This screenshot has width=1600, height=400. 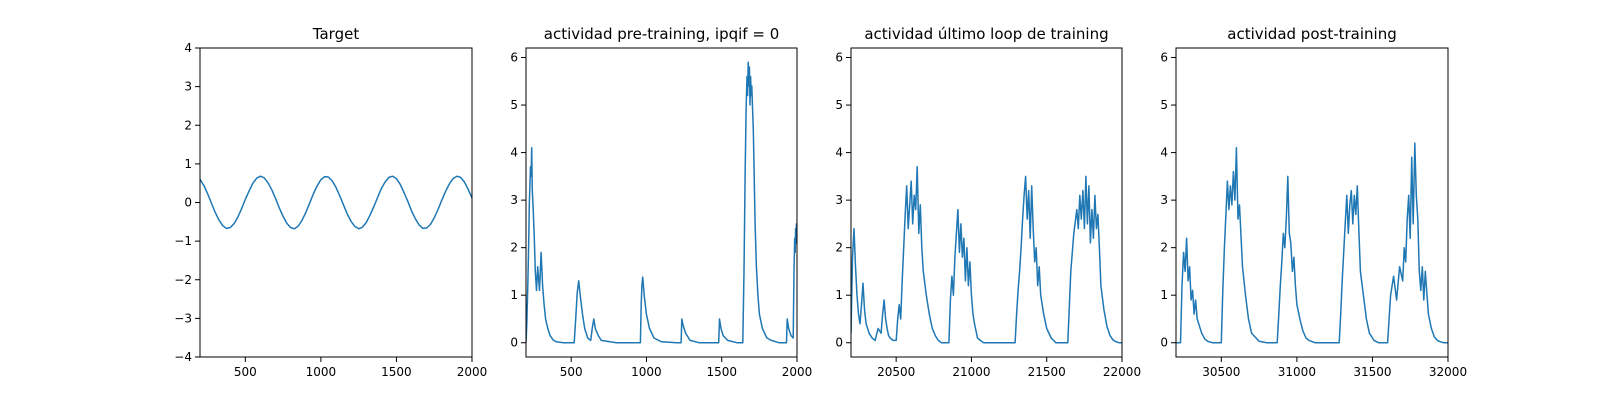 I want to click on y-tick-label: −4, so click(x=183, y=357).